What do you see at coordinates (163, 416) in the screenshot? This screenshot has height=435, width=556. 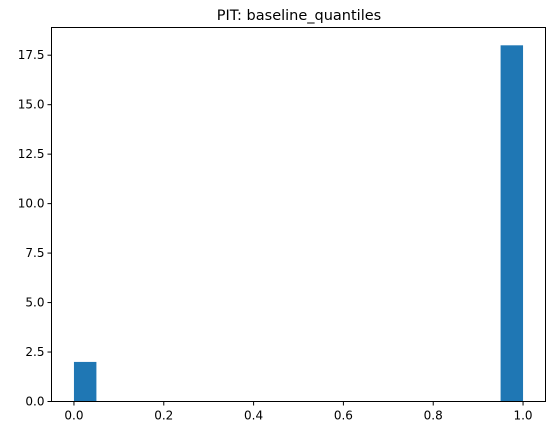 I see `x-tick-label: 0.2` at bounding box center [163, 416].